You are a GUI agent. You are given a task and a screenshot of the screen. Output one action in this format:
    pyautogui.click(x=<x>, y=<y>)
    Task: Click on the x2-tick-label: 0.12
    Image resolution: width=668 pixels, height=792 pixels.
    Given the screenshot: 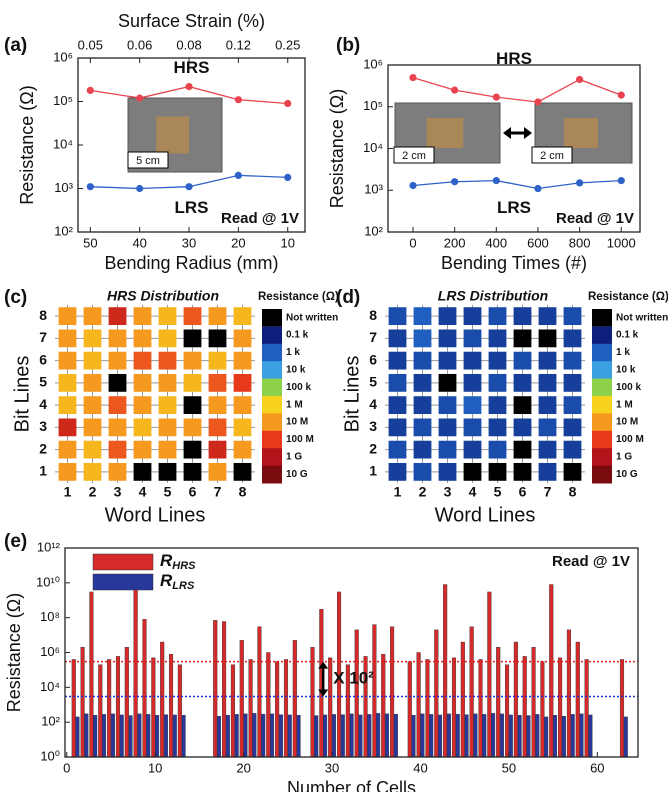 What is the action you would take?
    pyautogui.click(x=238, y=44)
    